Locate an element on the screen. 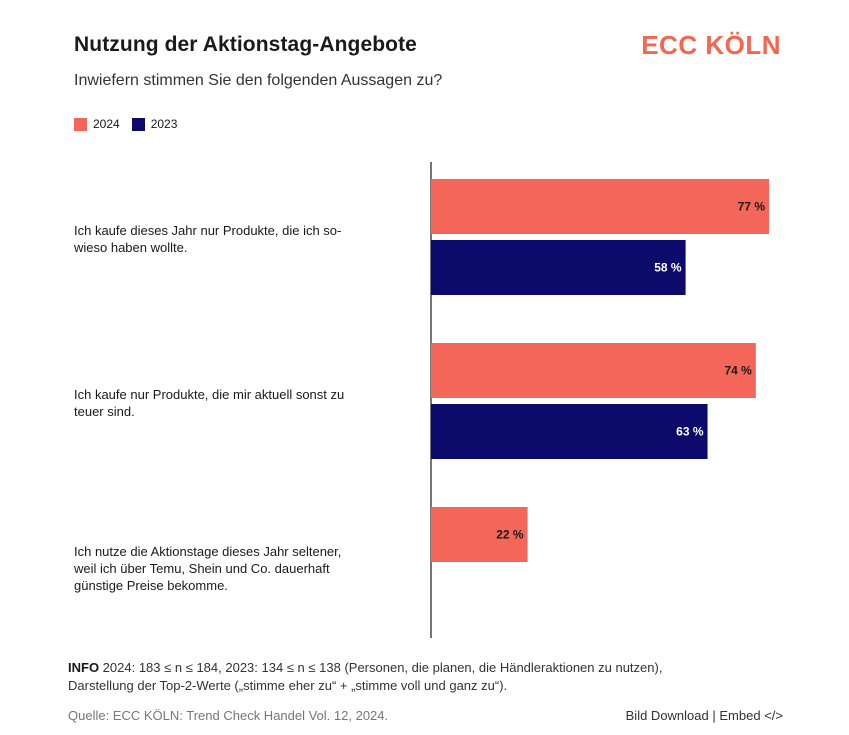 This screenshot has height=735, width=849. info-label: INFO is located at coordinates (84, 667).